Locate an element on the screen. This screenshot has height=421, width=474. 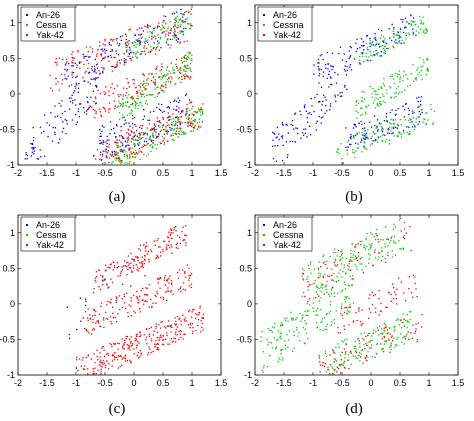
x-tick-label: 1 is located at coordinates (428, 173).